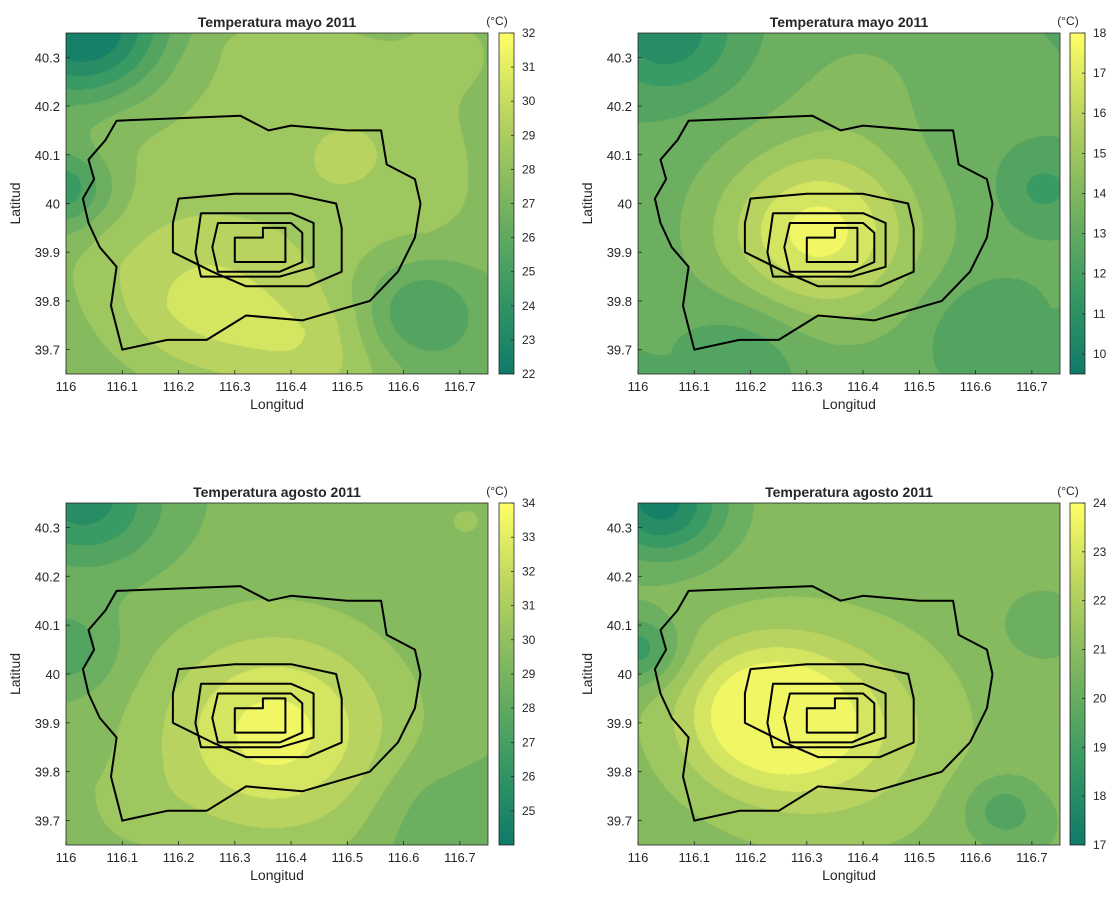 The width and height of the screenshot is (1116, 917). I want to click on colorbar-tick-label: 19, so click(1100, 747).